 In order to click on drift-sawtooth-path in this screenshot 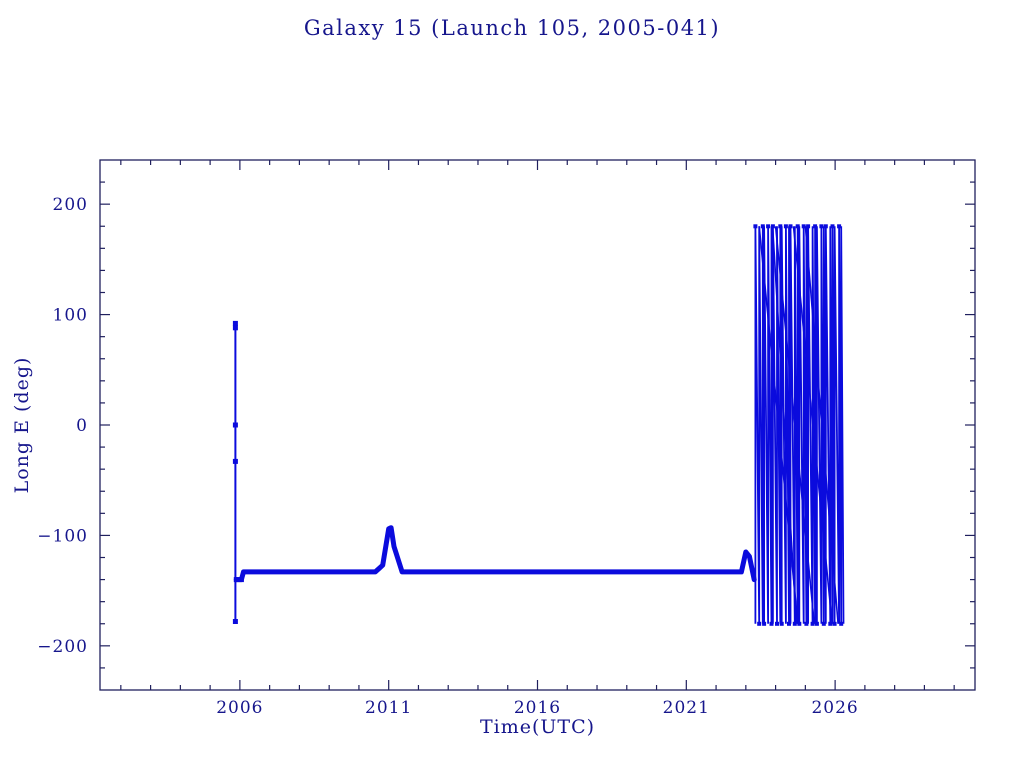, I will do `click(799, 425)`.